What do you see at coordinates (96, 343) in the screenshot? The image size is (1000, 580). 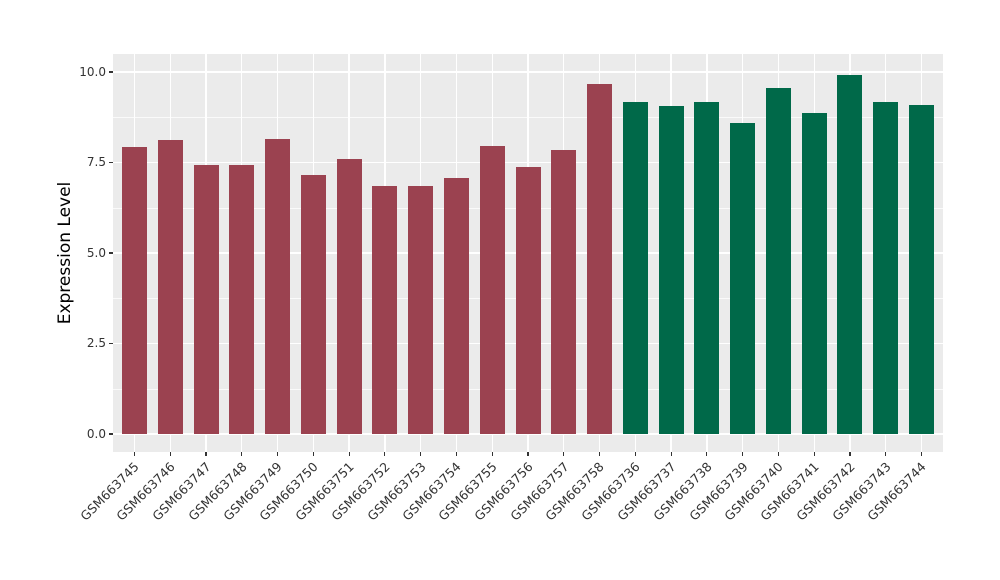 I see `y-tick-label: 2.5` at bounding box center [96, 343].